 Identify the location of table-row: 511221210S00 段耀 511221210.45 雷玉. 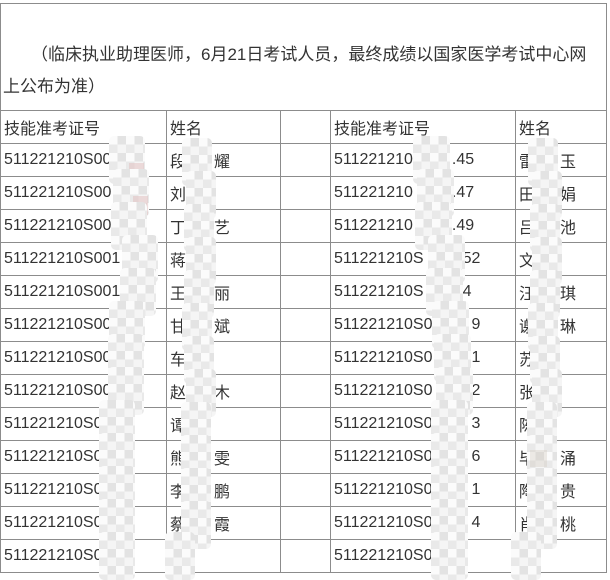
(304, 161).